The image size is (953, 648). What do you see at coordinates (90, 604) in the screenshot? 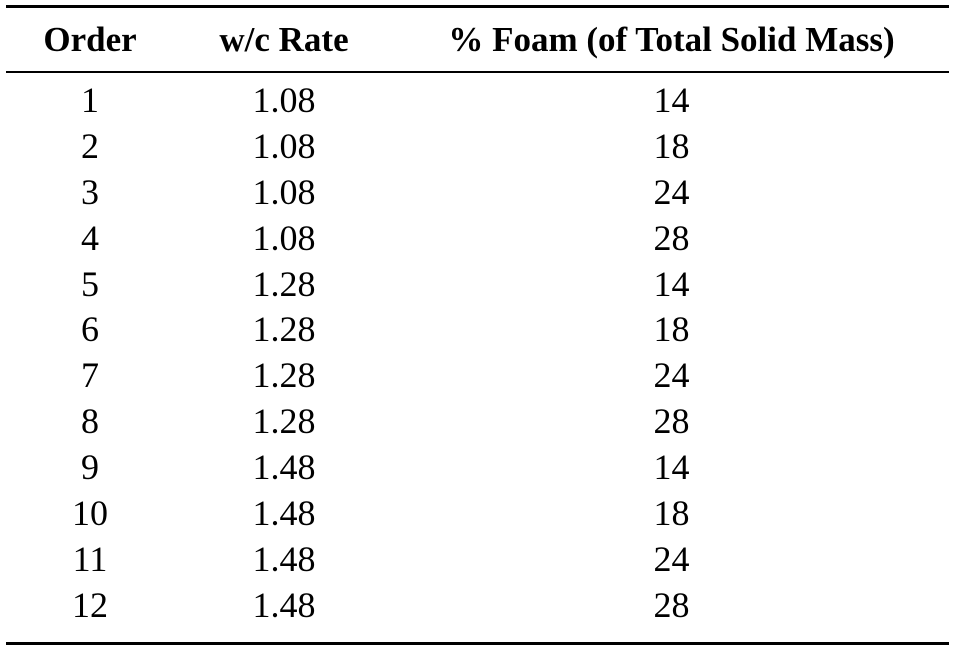
I see `cell-order: 12` at bounding box center [90, 604].